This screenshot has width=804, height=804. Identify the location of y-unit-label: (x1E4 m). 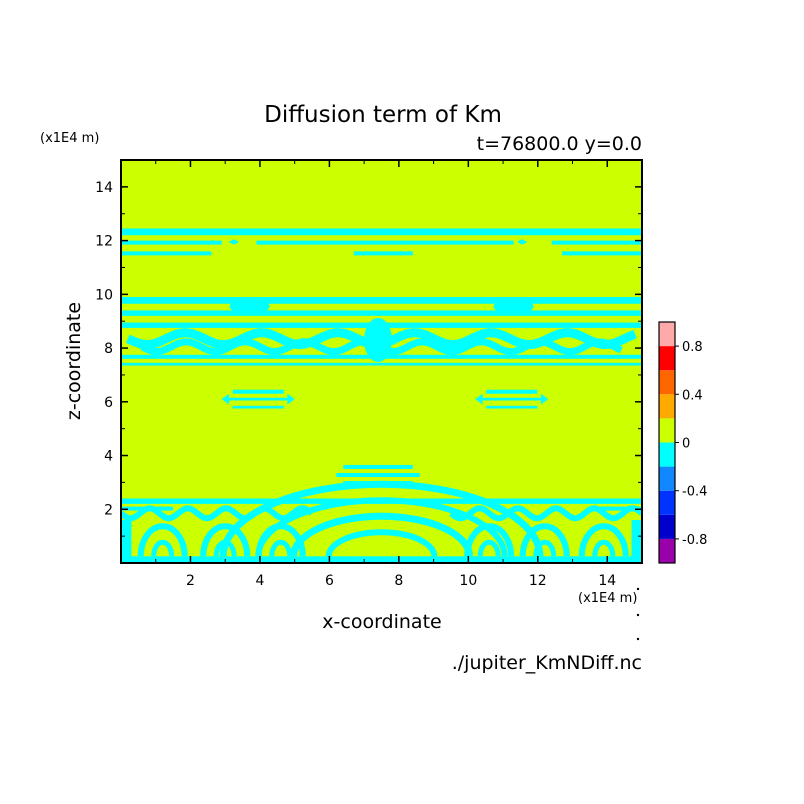
(69, 138).